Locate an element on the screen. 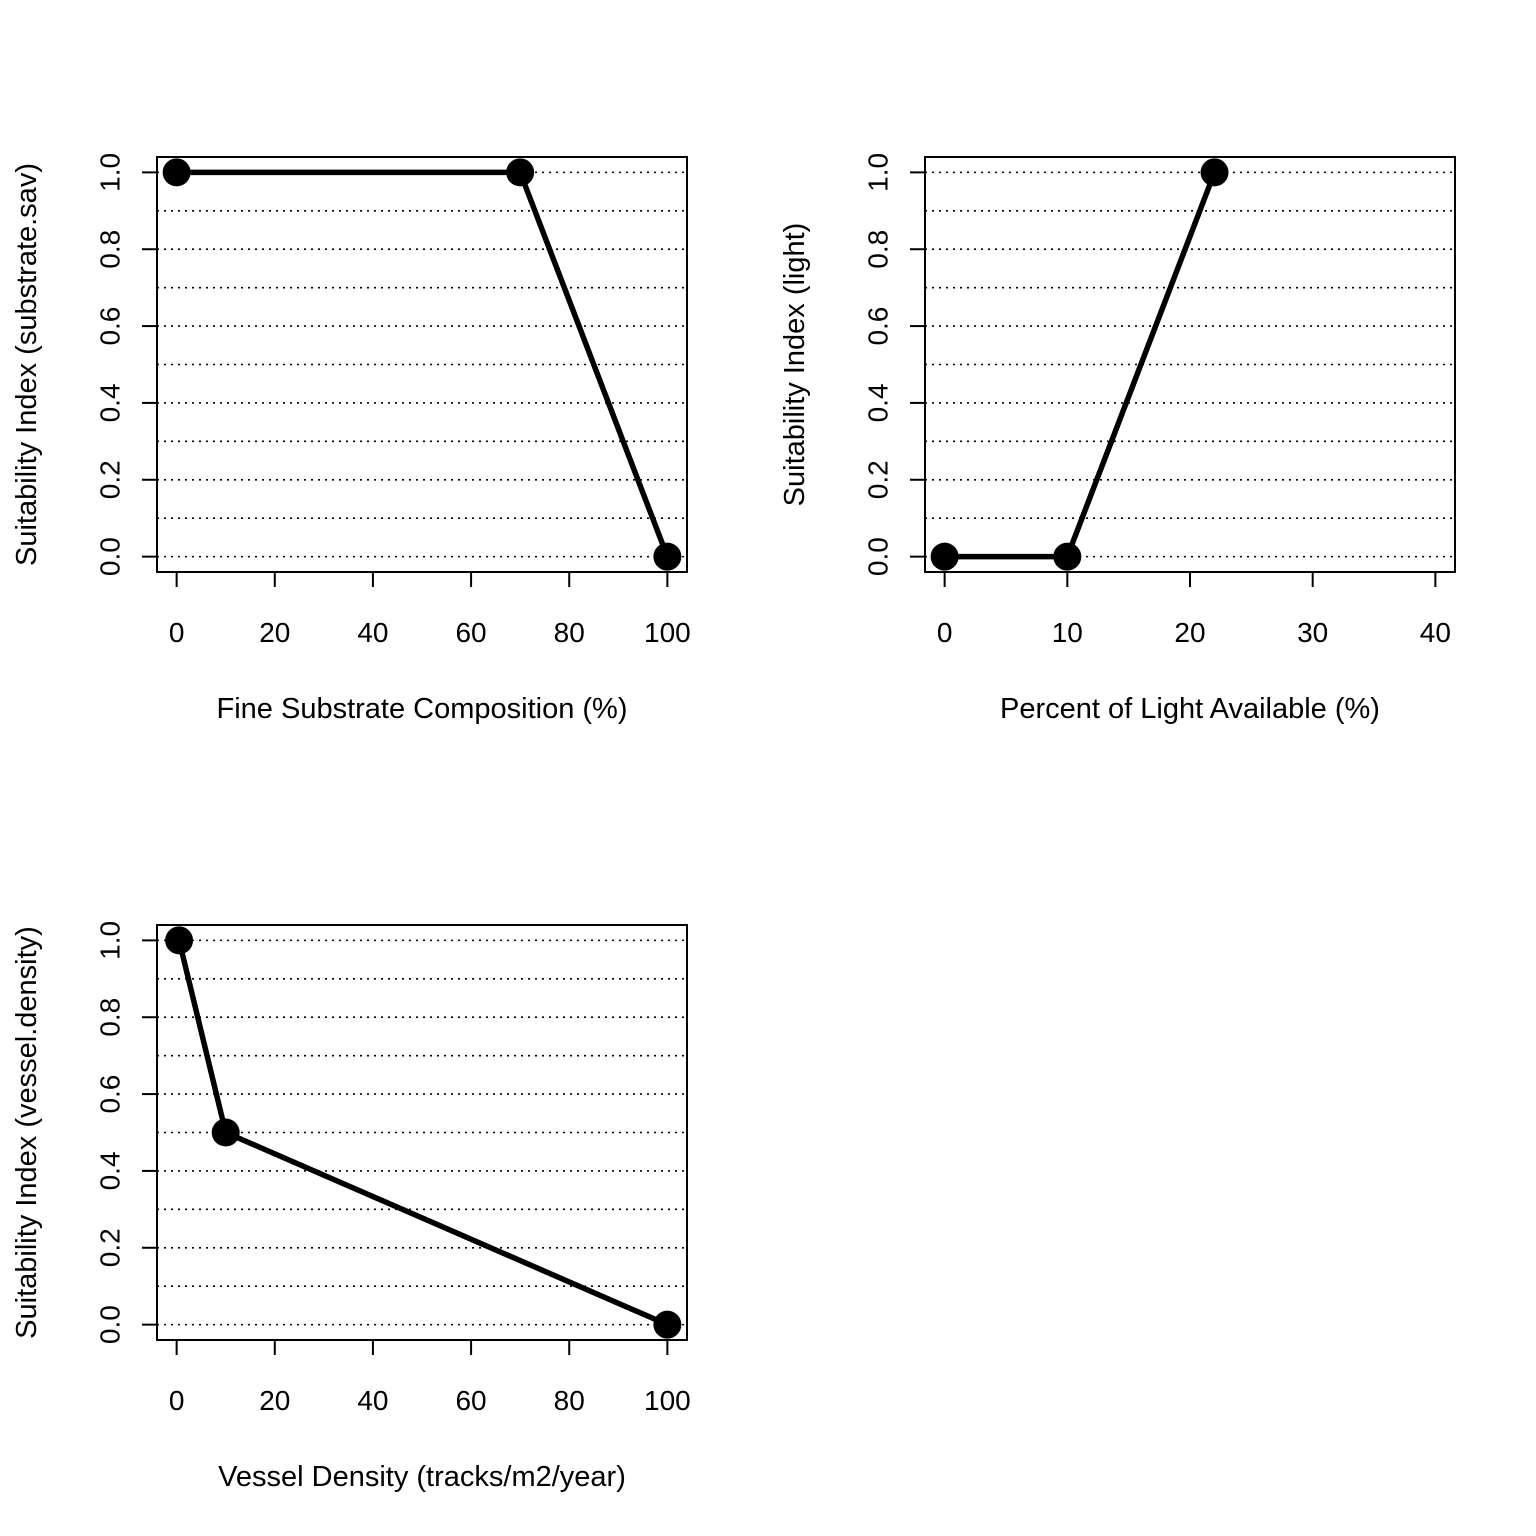 The image size is (1536, 1536). x-axis-title: Fine Substrate Composition (%) is located at coordinates (422, 709).